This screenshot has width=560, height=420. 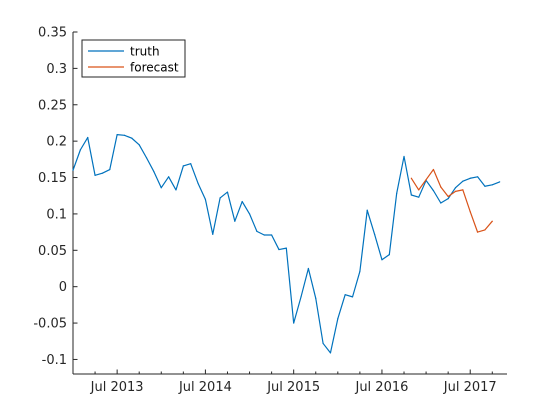 I want to click on x-axis-ticks: Jul 2013 Jul 2014 Jul 2015 Jul 2016 Jul 2017, so click(x=293, y=382).